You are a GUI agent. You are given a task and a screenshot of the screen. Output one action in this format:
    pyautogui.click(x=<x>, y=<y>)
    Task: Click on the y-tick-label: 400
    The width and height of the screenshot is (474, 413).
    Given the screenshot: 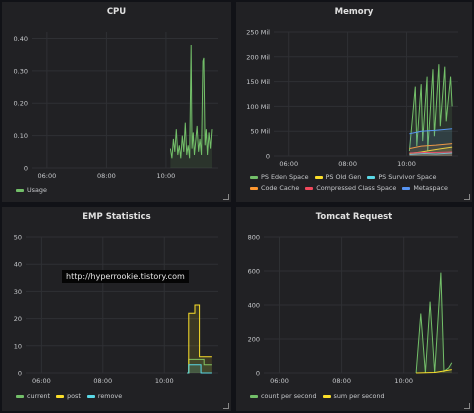 What is the action you would take?
    pyautogui.click(x=254, y=306)
    